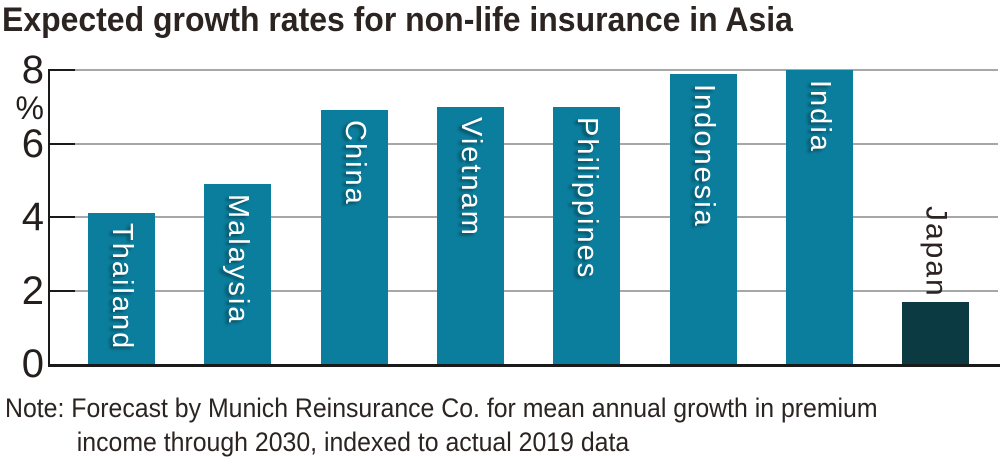 Image resolution: width=1000 pixels, height=460 pixels. What do you see at coordinates (704, 155) in the screenshot?
I see `bar-label-indonesia: Indonesia` at bounding box center [704, 155].